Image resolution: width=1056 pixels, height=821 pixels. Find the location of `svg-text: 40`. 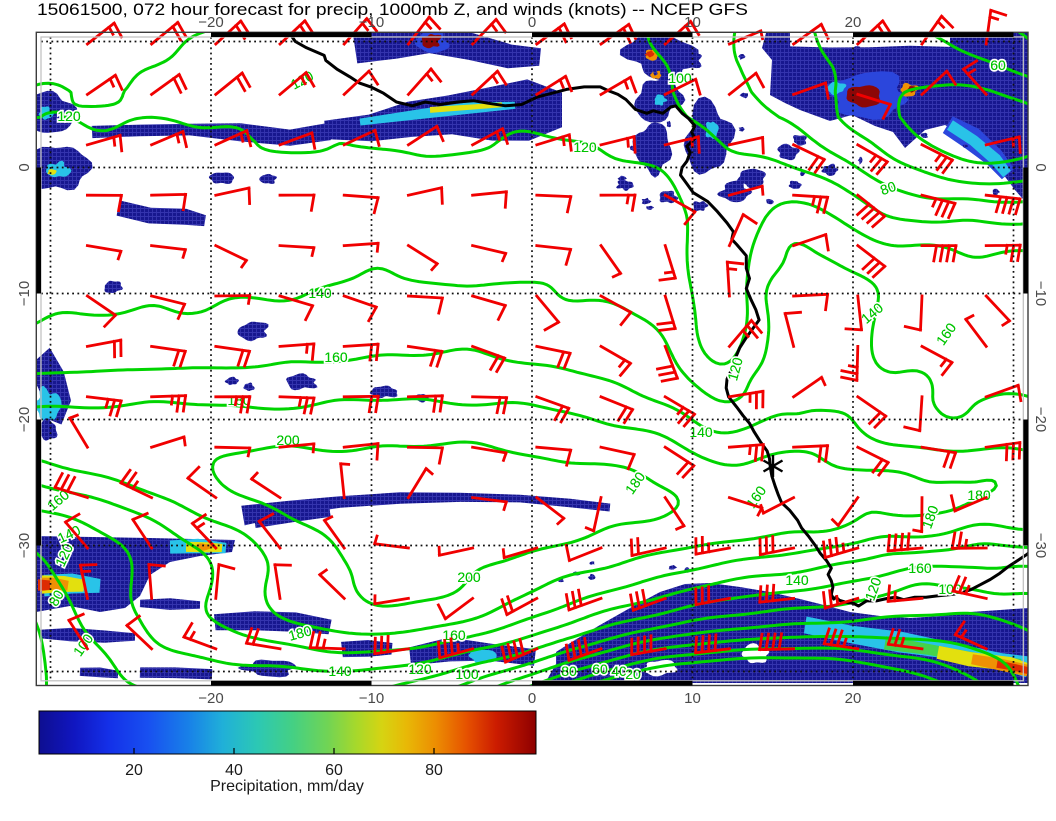

svg-text: 40 is located at coordinates (234, 770).